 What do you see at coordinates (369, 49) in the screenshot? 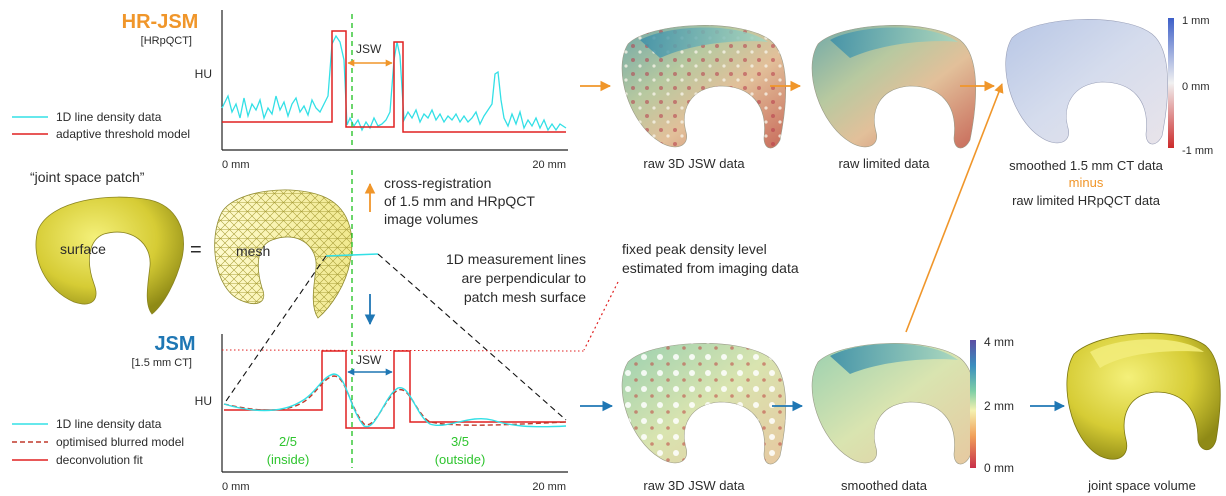
I see `top-jsw-label: JSW` at bounding box center [369, 49].